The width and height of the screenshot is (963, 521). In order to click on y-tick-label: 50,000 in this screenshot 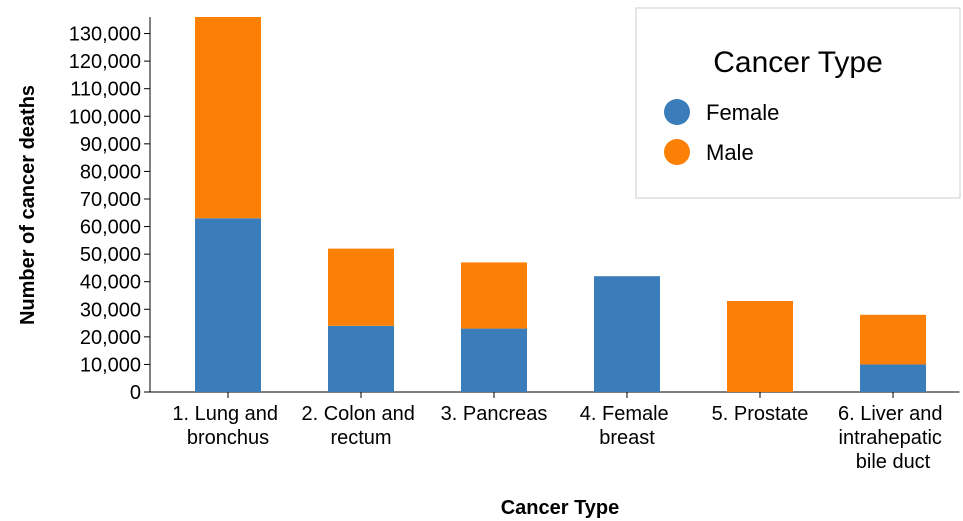, I will do `click(110, 255)`.